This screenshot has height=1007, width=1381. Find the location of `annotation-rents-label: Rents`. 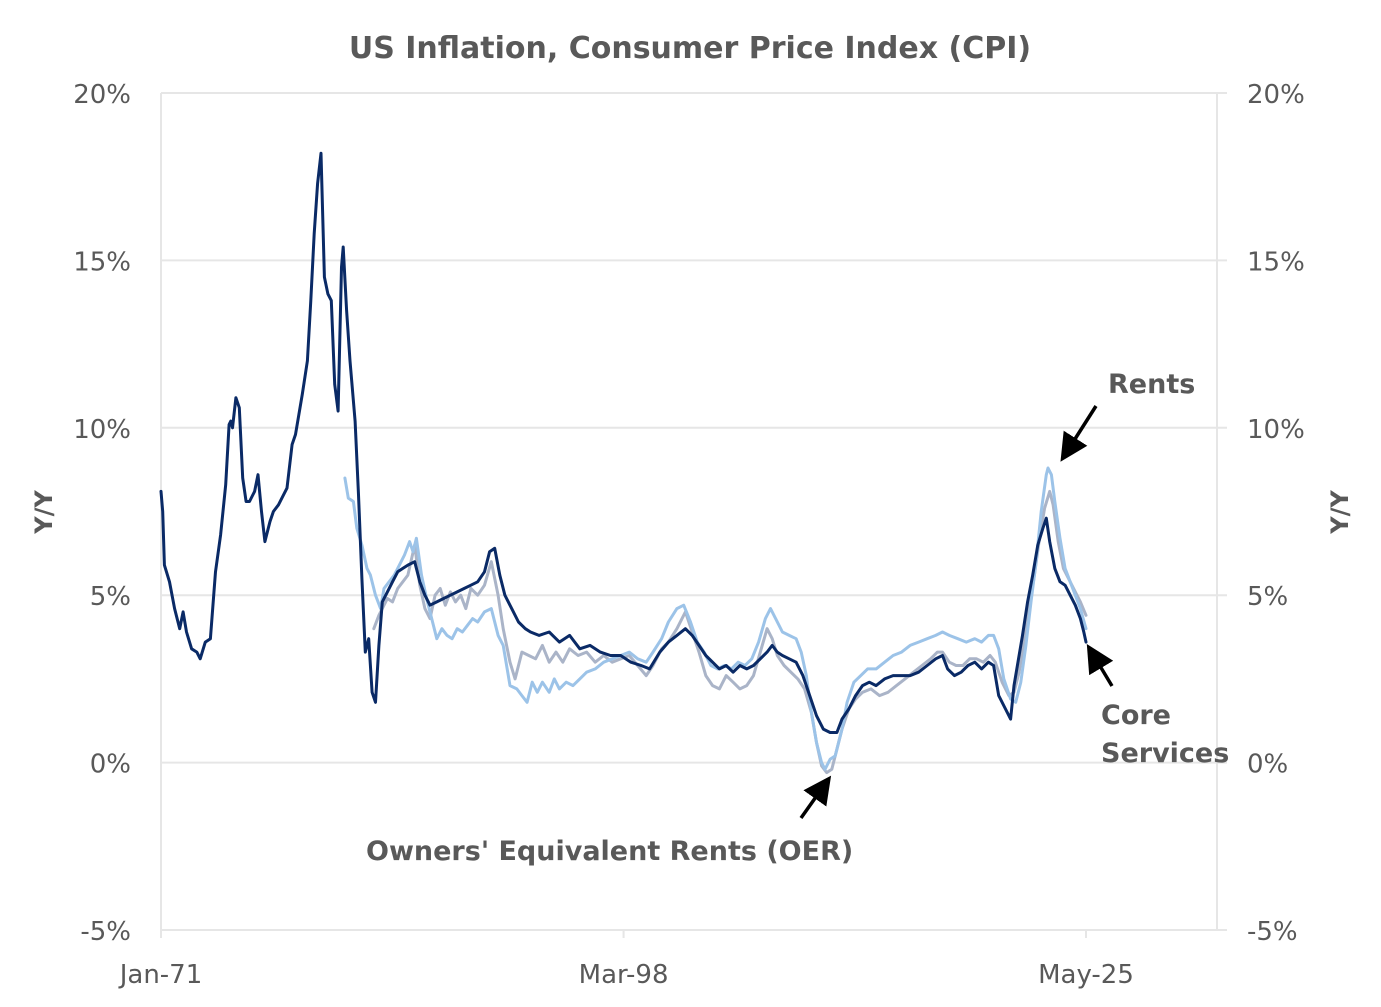

annotation-rents-label: Rents is located at coordinates (1151, 384).